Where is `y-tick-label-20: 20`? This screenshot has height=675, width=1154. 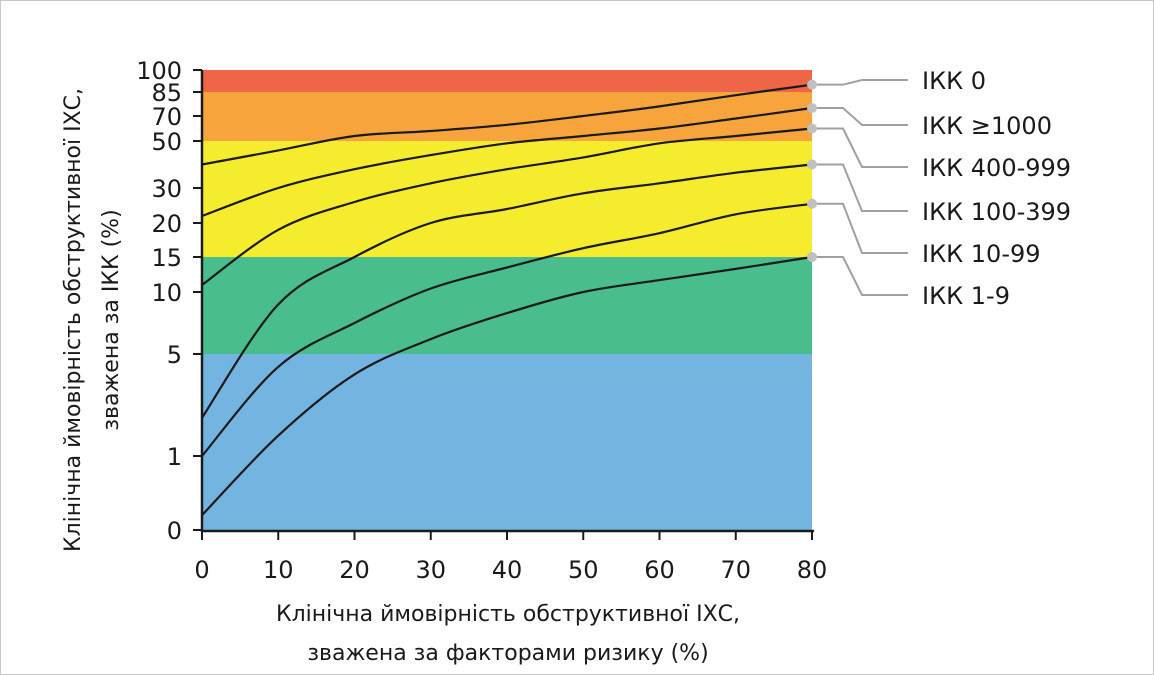 y-tick-label-20: 20 is located at coordinates (166, 224).